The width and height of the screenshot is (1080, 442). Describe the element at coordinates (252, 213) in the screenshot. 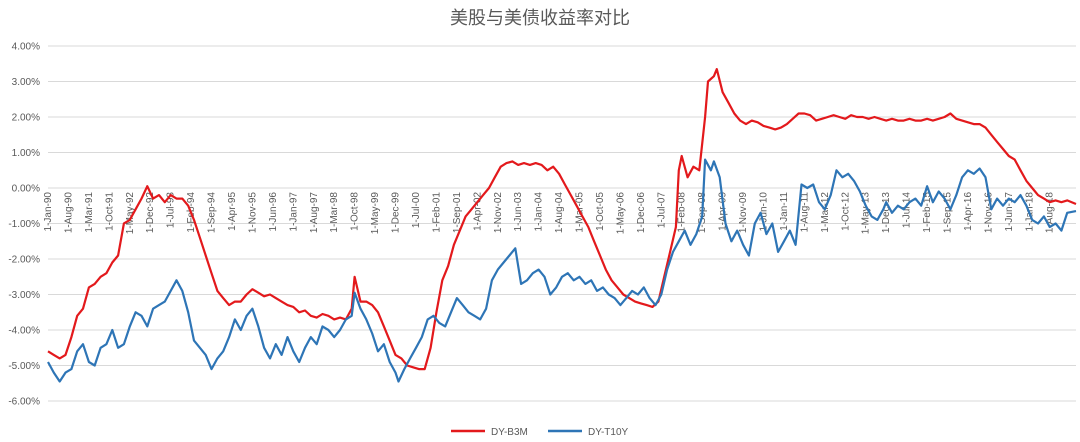

I see `x-tick-label: 1-Nov-95` at that location.